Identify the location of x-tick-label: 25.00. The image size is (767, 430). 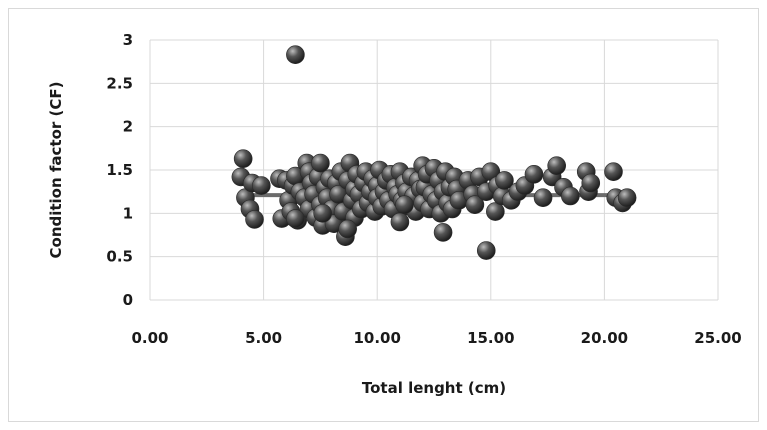
(717, 338).